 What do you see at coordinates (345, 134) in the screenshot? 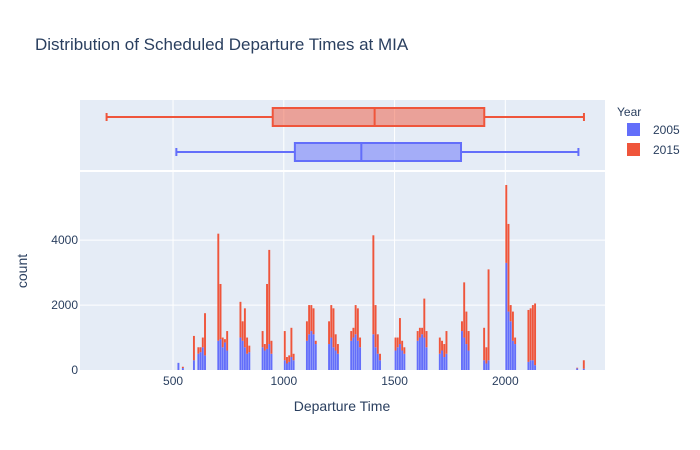
I see `box-marks` at bounding box center [345, 134].